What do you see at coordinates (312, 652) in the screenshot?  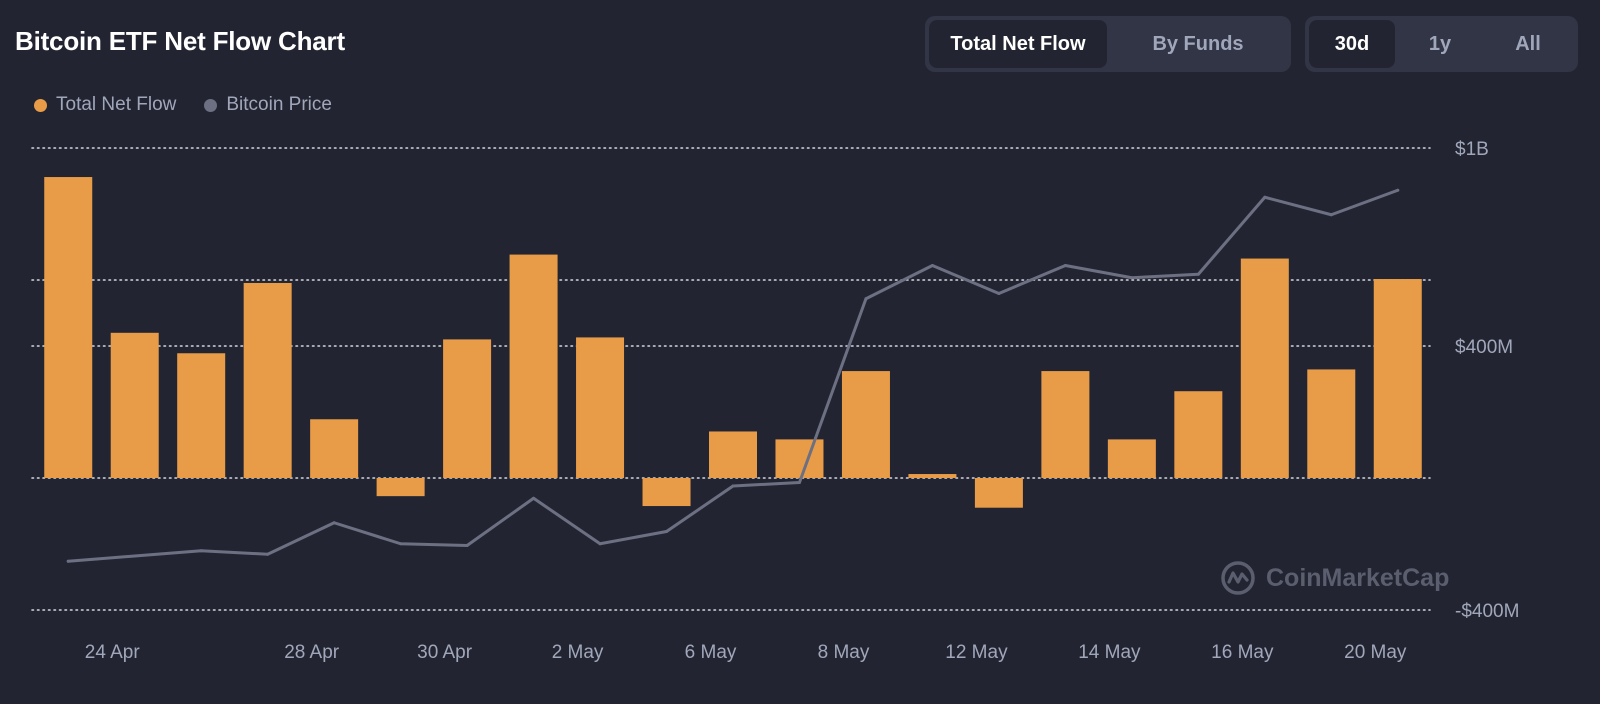 I see `x-tick-label: 28 Apr` at bounding box center [312, 652].